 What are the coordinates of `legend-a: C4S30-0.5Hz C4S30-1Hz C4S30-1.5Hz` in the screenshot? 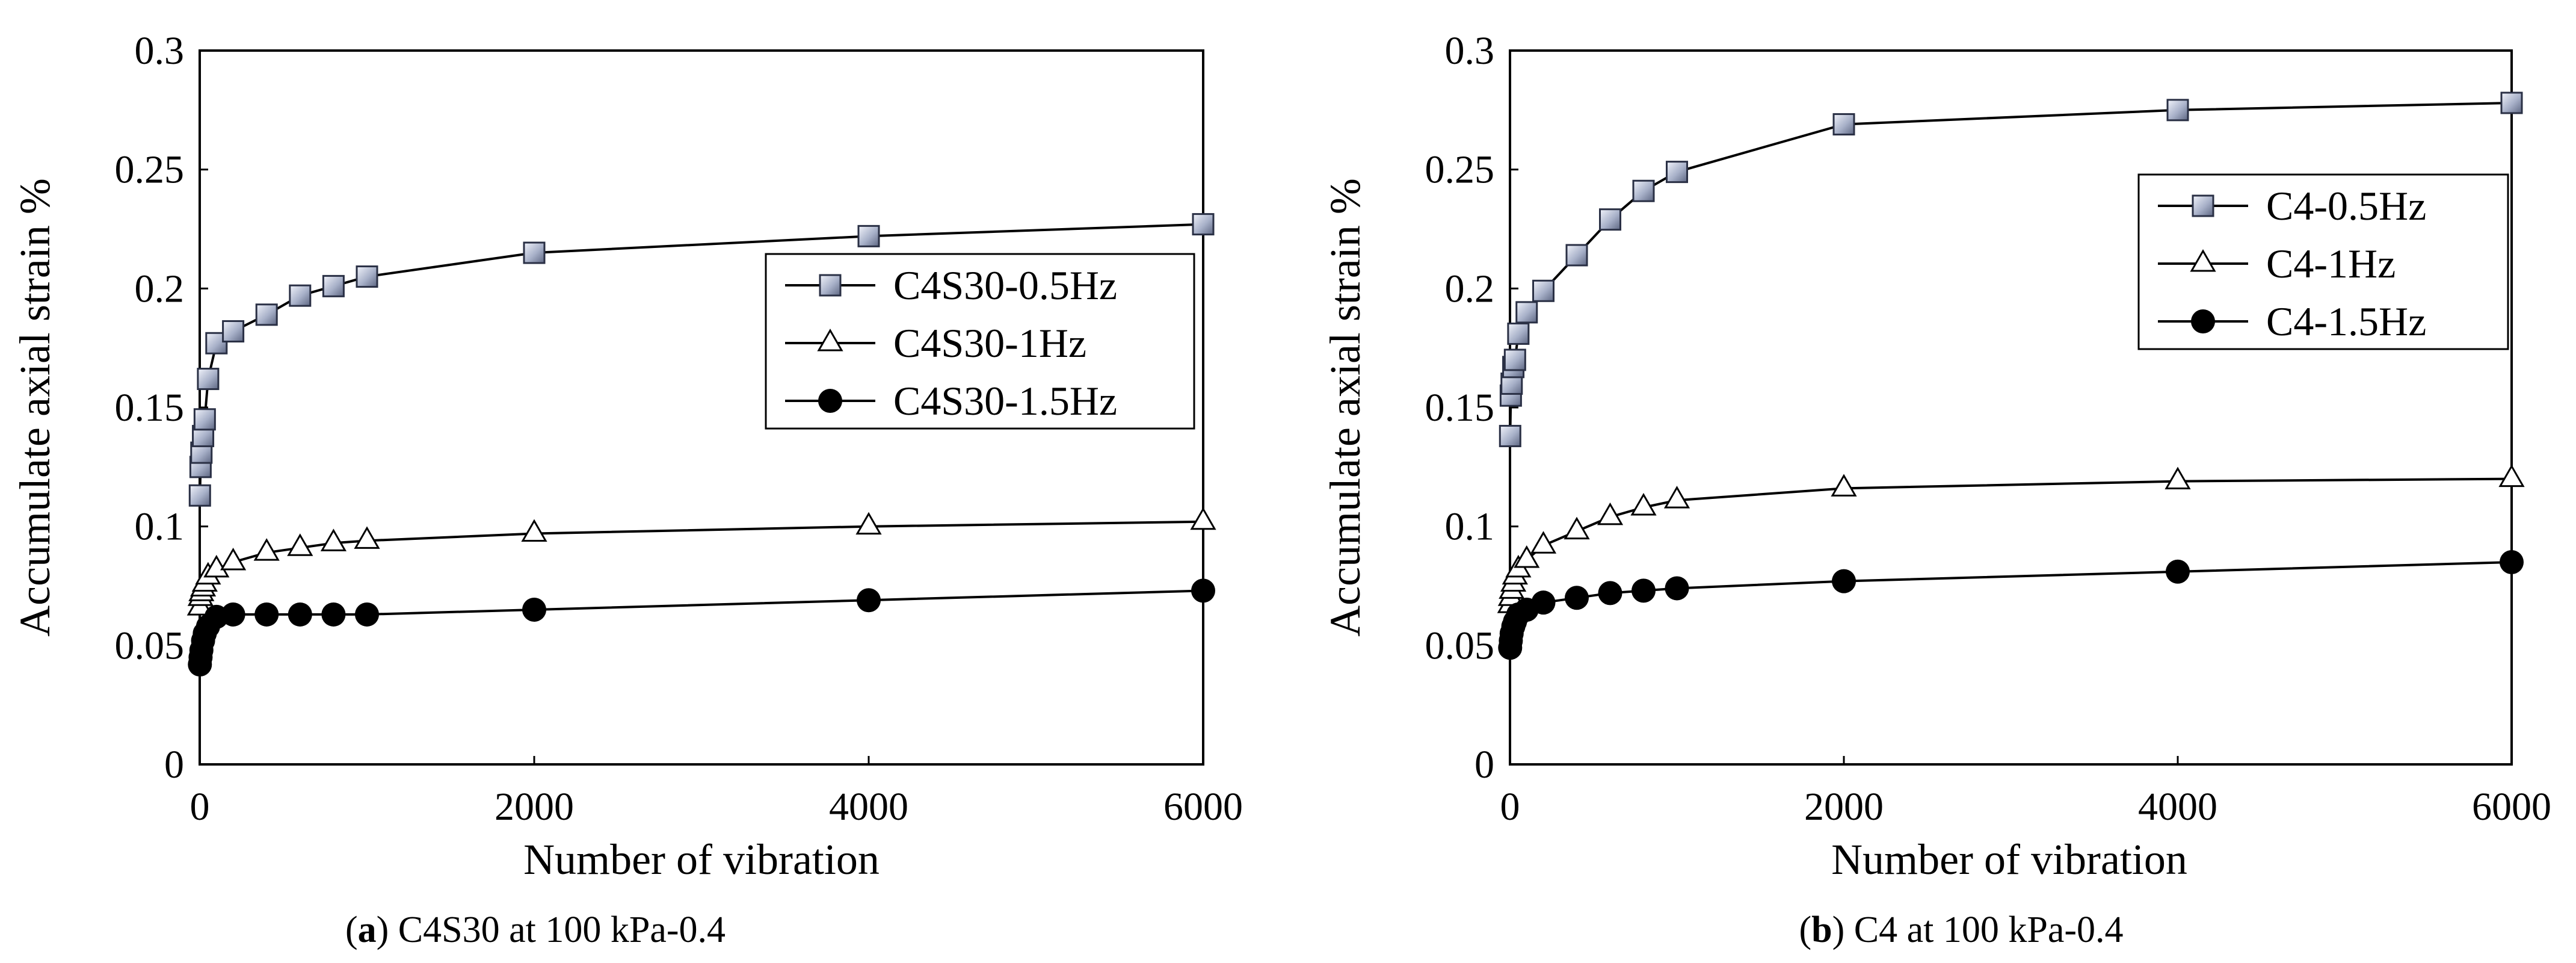 It's located at (980, 341).